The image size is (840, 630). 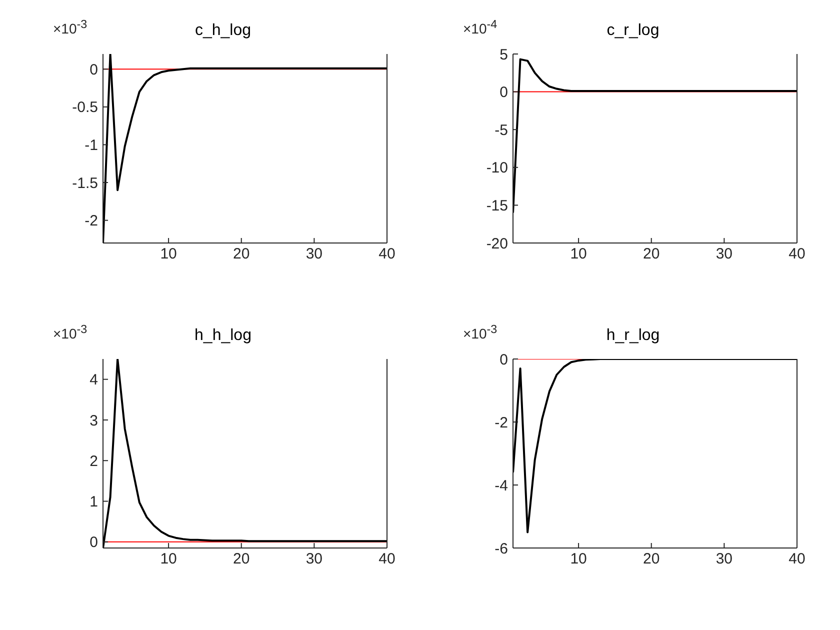 I want to click on y-tick-label: 2, so click(x=94, y=461).